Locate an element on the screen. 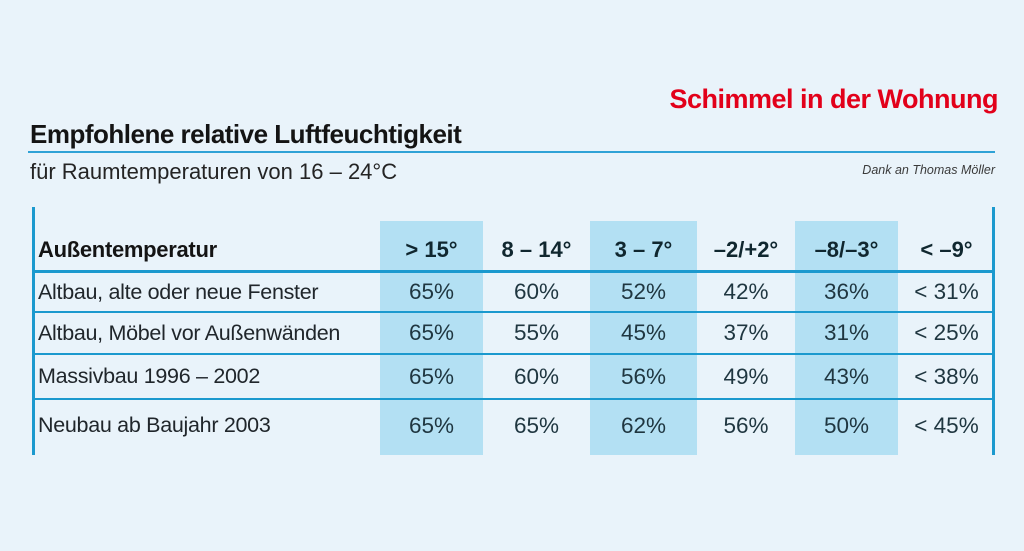  value-cell: 50% is located at coordinates (846, 425).